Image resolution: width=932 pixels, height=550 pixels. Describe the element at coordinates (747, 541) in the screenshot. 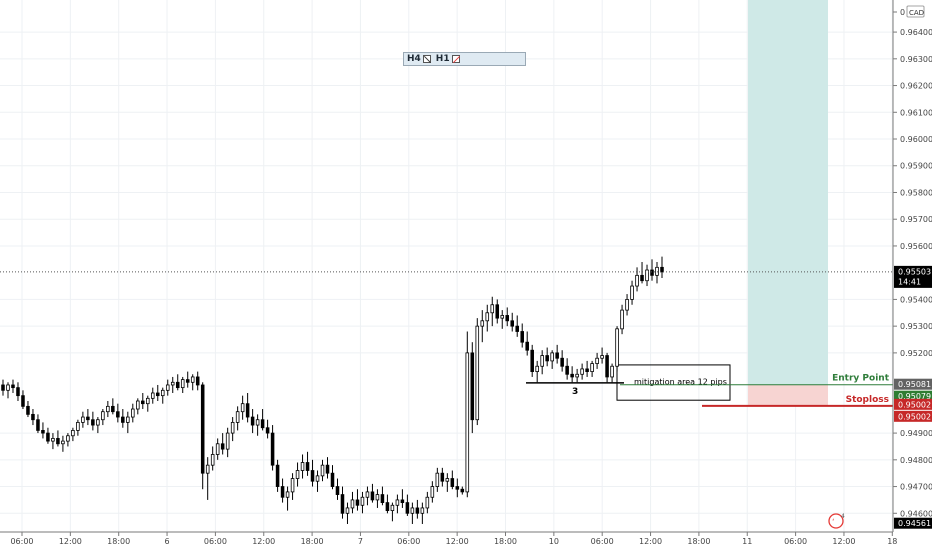

I see `time-tick-label: 11` at that location.